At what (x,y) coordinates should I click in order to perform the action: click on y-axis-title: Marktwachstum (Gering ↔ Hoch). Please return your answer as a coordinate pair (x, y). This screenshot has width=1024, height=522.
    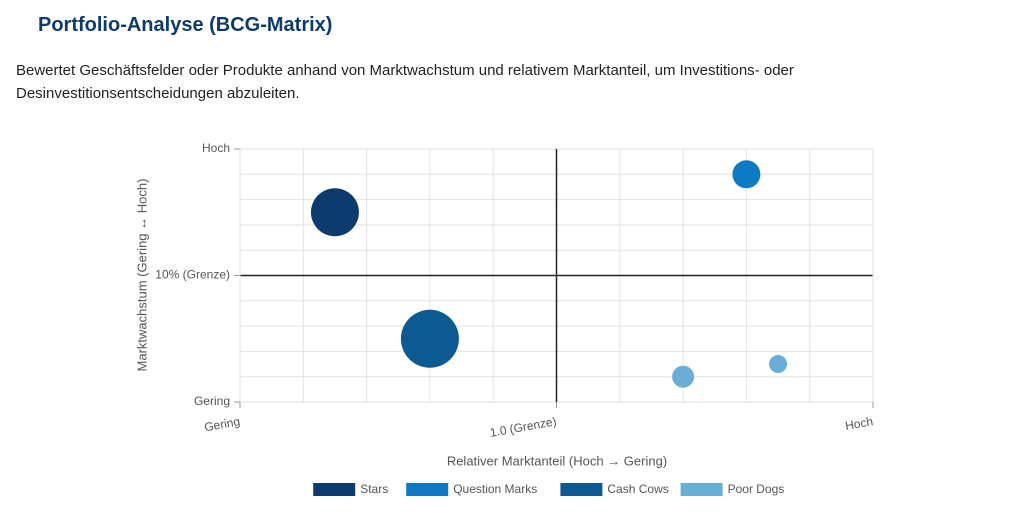
    Looking at the image, I should click on (141, 275).